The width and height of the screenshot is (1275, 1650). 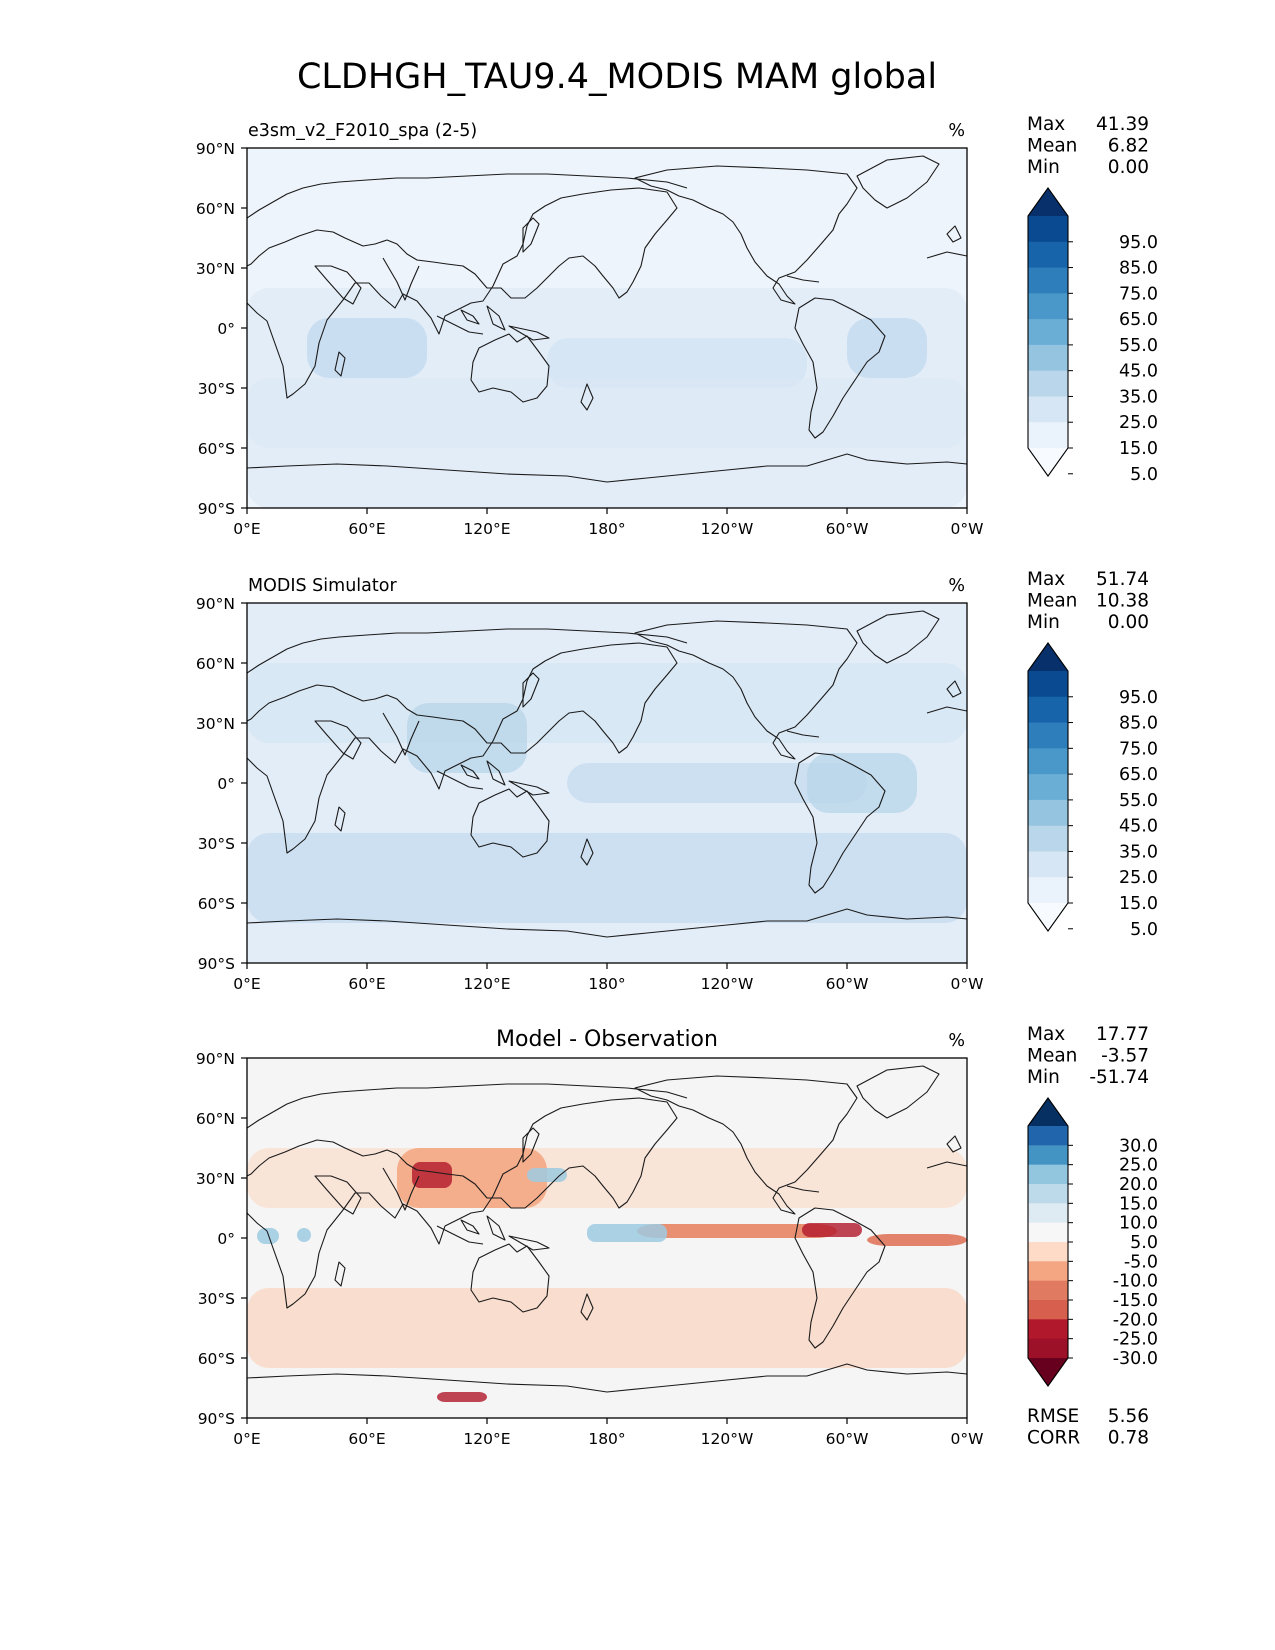 I want to click on stat-label: CORR, so click(x=1053, y=1438).